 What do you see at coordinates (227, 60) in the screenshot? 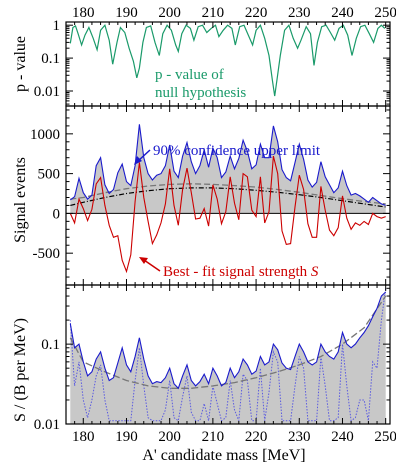
I see `p-value-line` at bounding box center [227, 60].